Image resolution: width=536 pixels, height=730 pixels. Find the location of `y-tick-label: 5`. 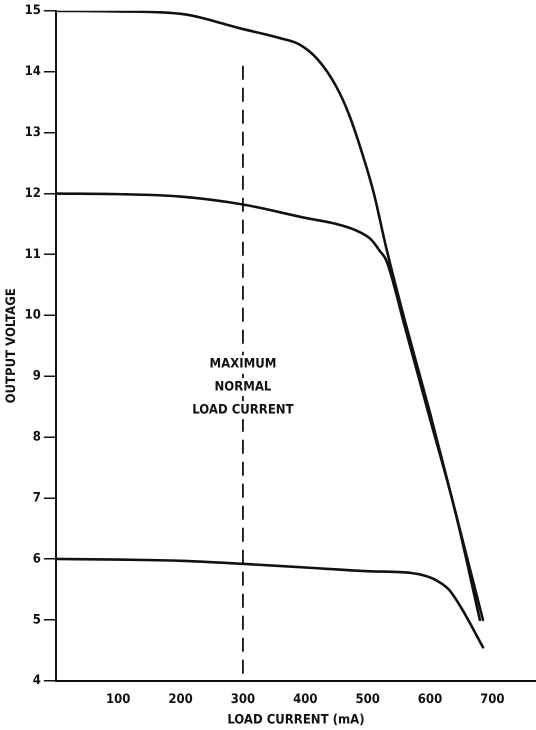

y-tick-label: 5 is located at coordinates (36, 620).